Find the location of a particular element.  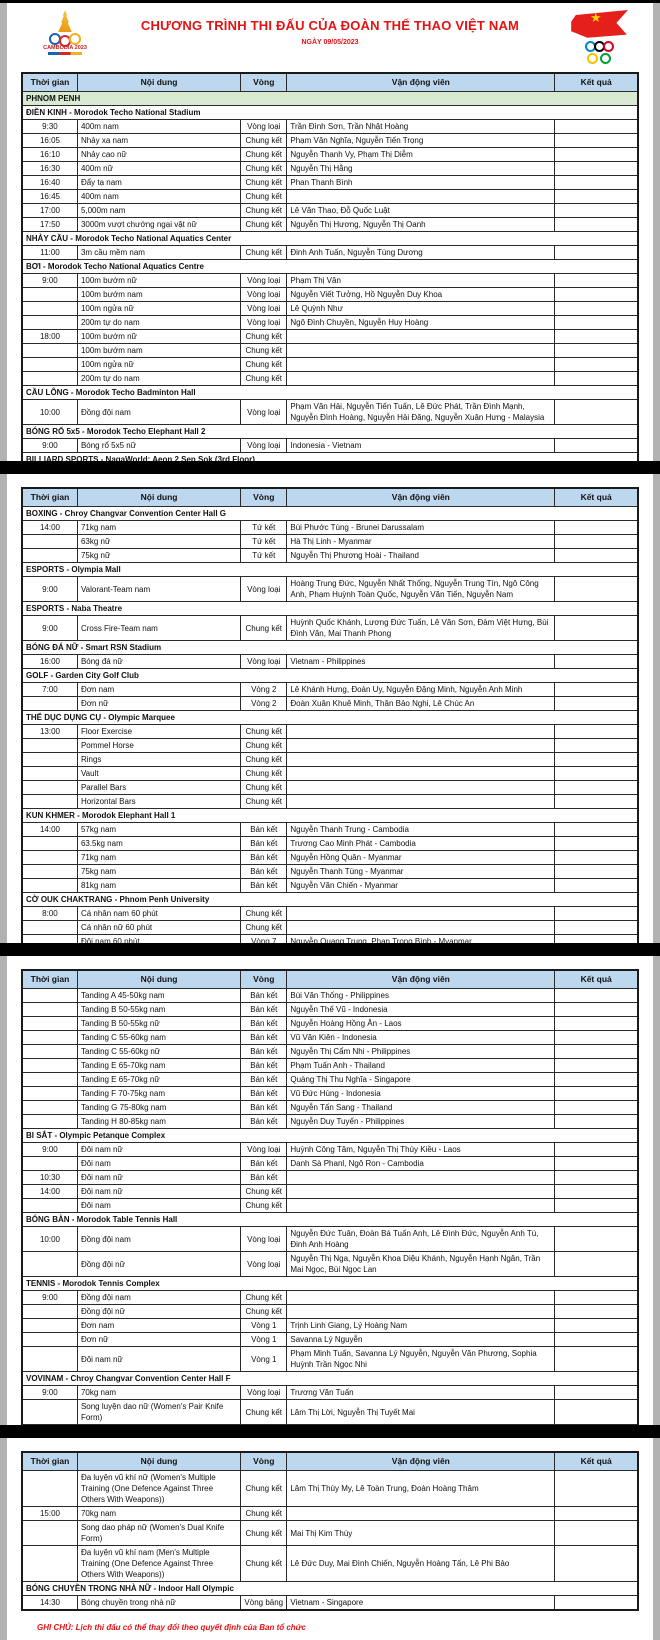

gold-star-icon: ★ is located at coordinates (596, 17).